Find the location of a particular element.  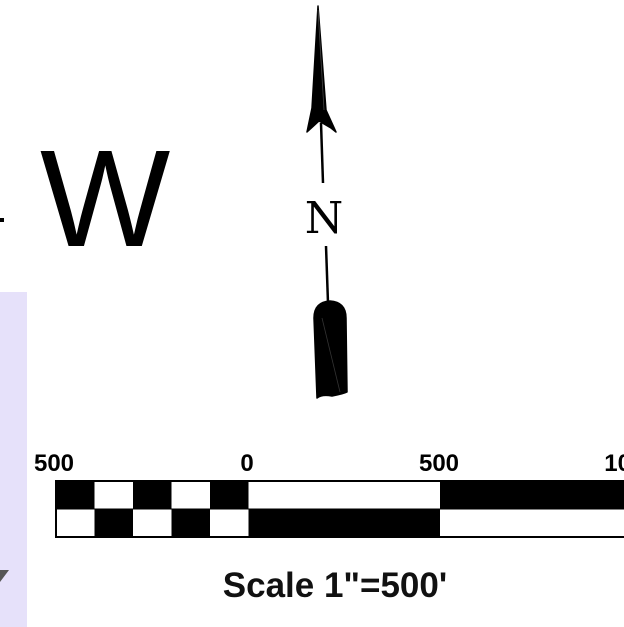

scale-tick-label: 0 is located at coordinates (246, 463).